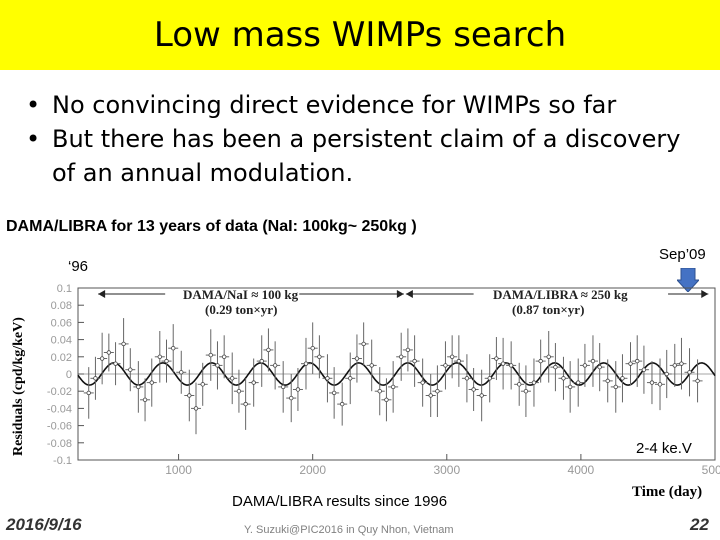 Image resolution: width=720 pixels, height=540 pixels. What do you see at coordinates (64, 289) in the screenshot?
I see `y-tick-label: 0.1` at bounding box center [64, 289].